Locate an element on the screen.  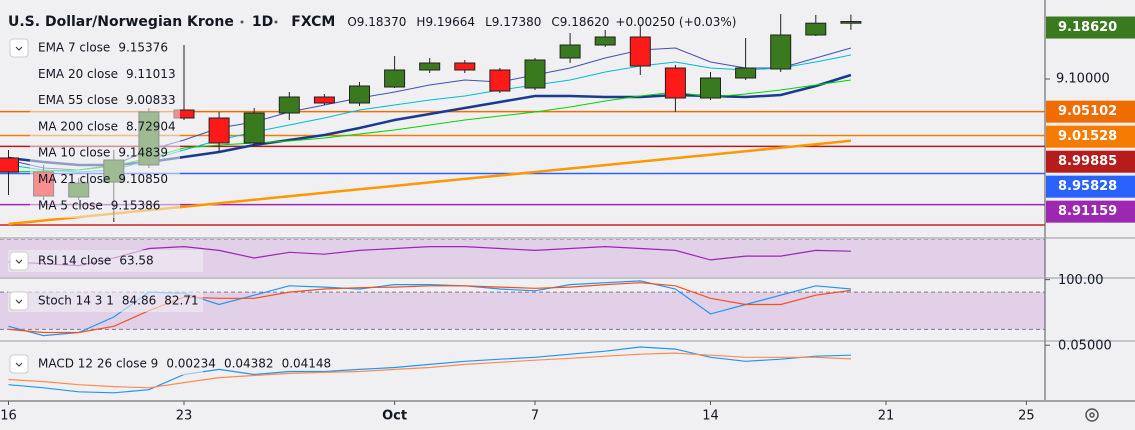
legend-value: 0.04148 is located at coordinates (307, 364).